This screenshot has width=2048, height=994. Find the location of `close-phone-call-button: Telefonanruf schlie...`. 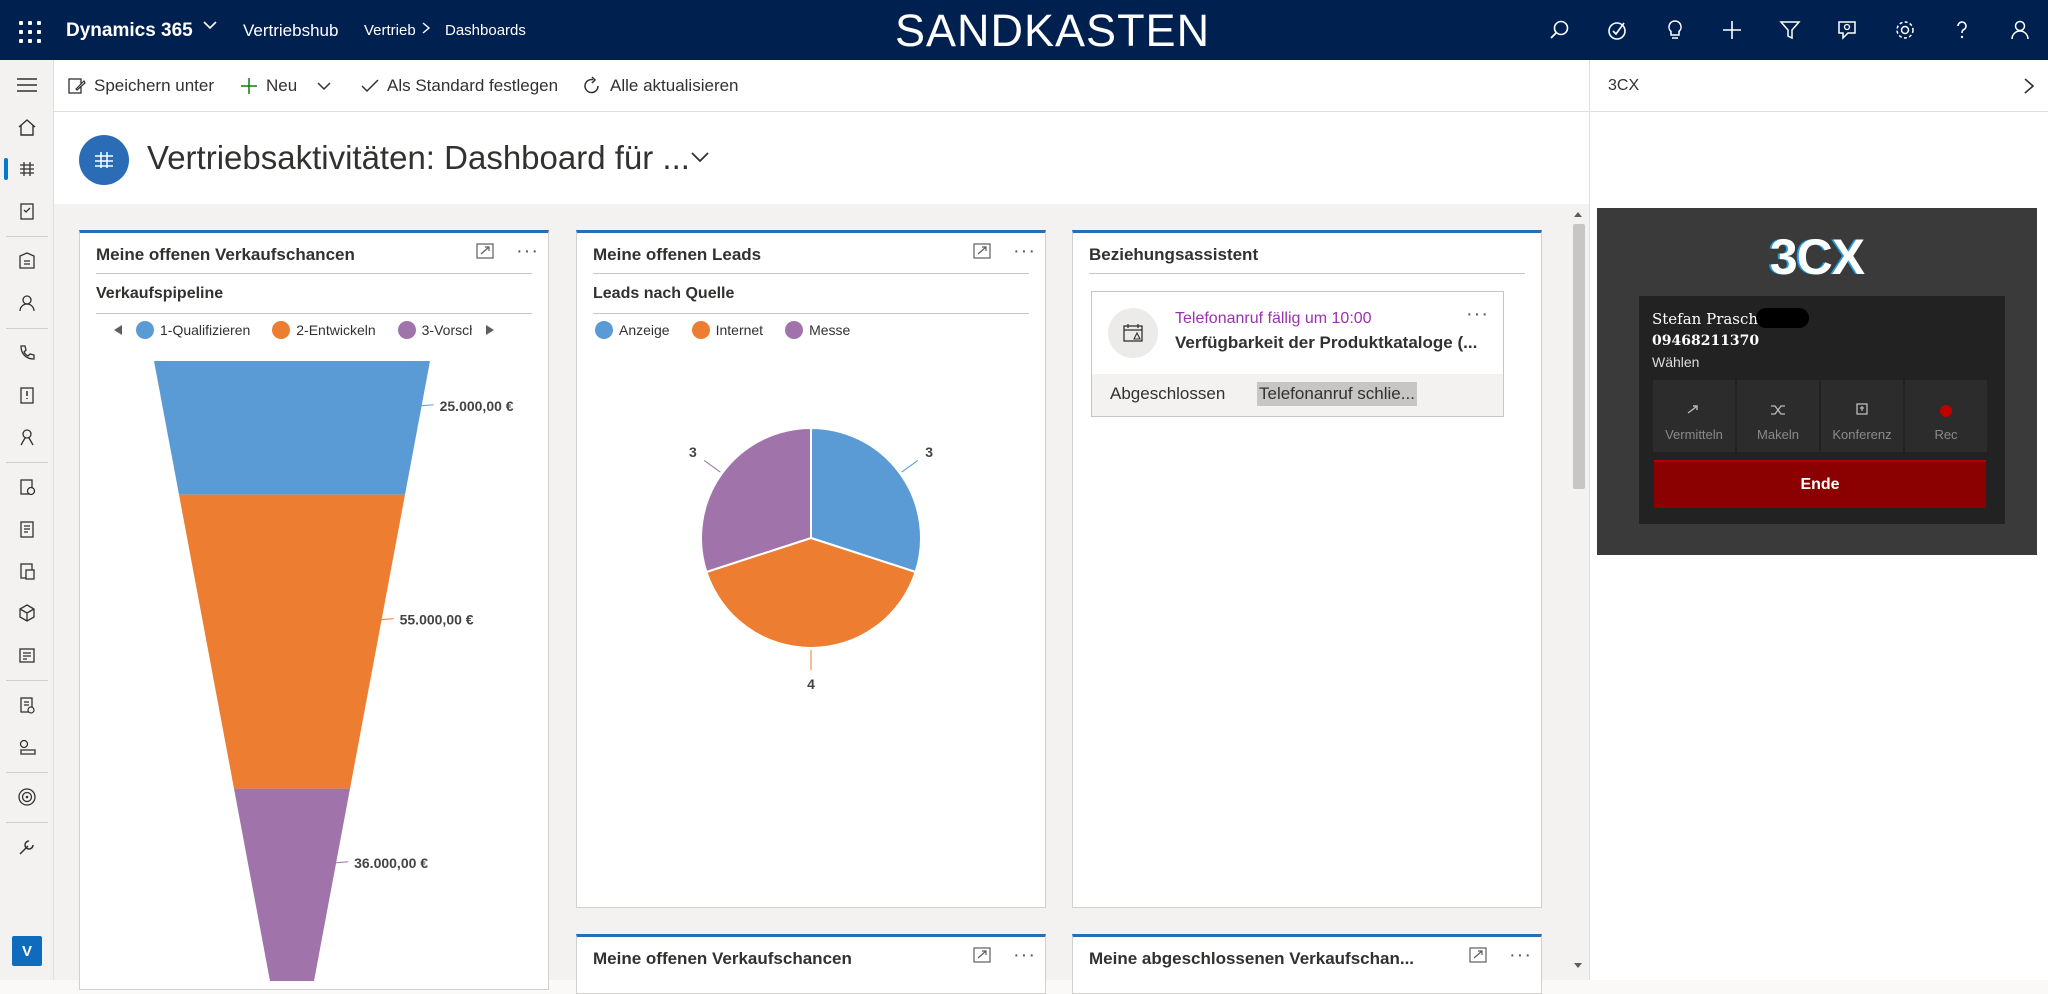

close-phone-call-button: Telefonanruf schlie... is located at coordinates (1337, 394).